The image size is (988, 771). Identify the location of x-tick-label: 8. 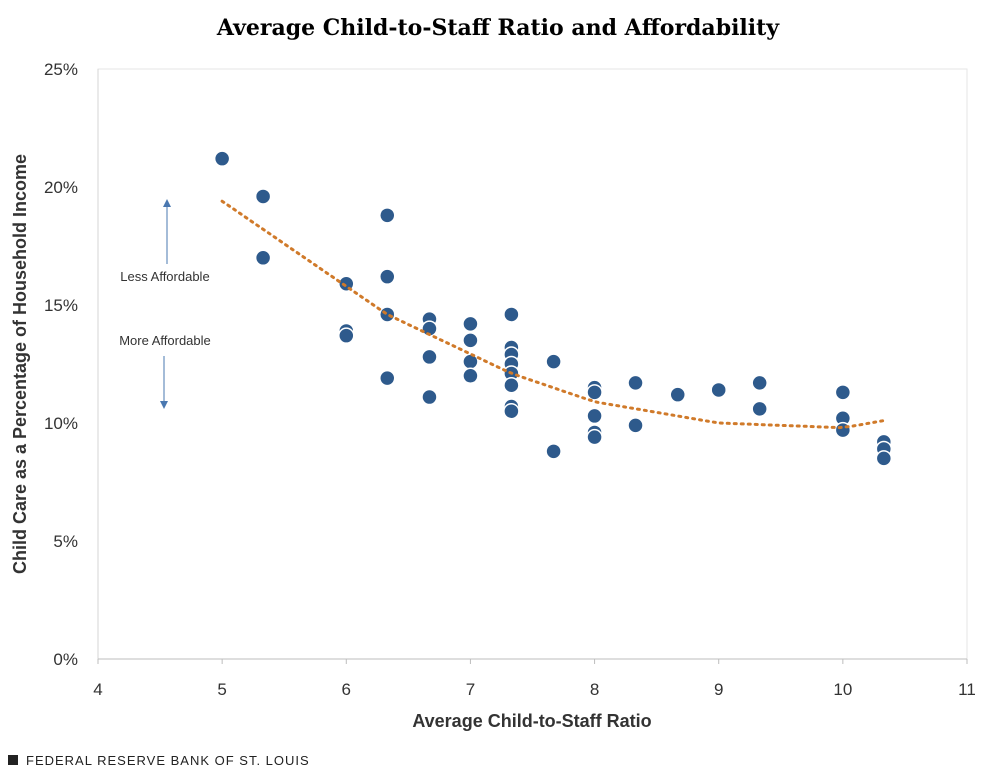
(594, 689).